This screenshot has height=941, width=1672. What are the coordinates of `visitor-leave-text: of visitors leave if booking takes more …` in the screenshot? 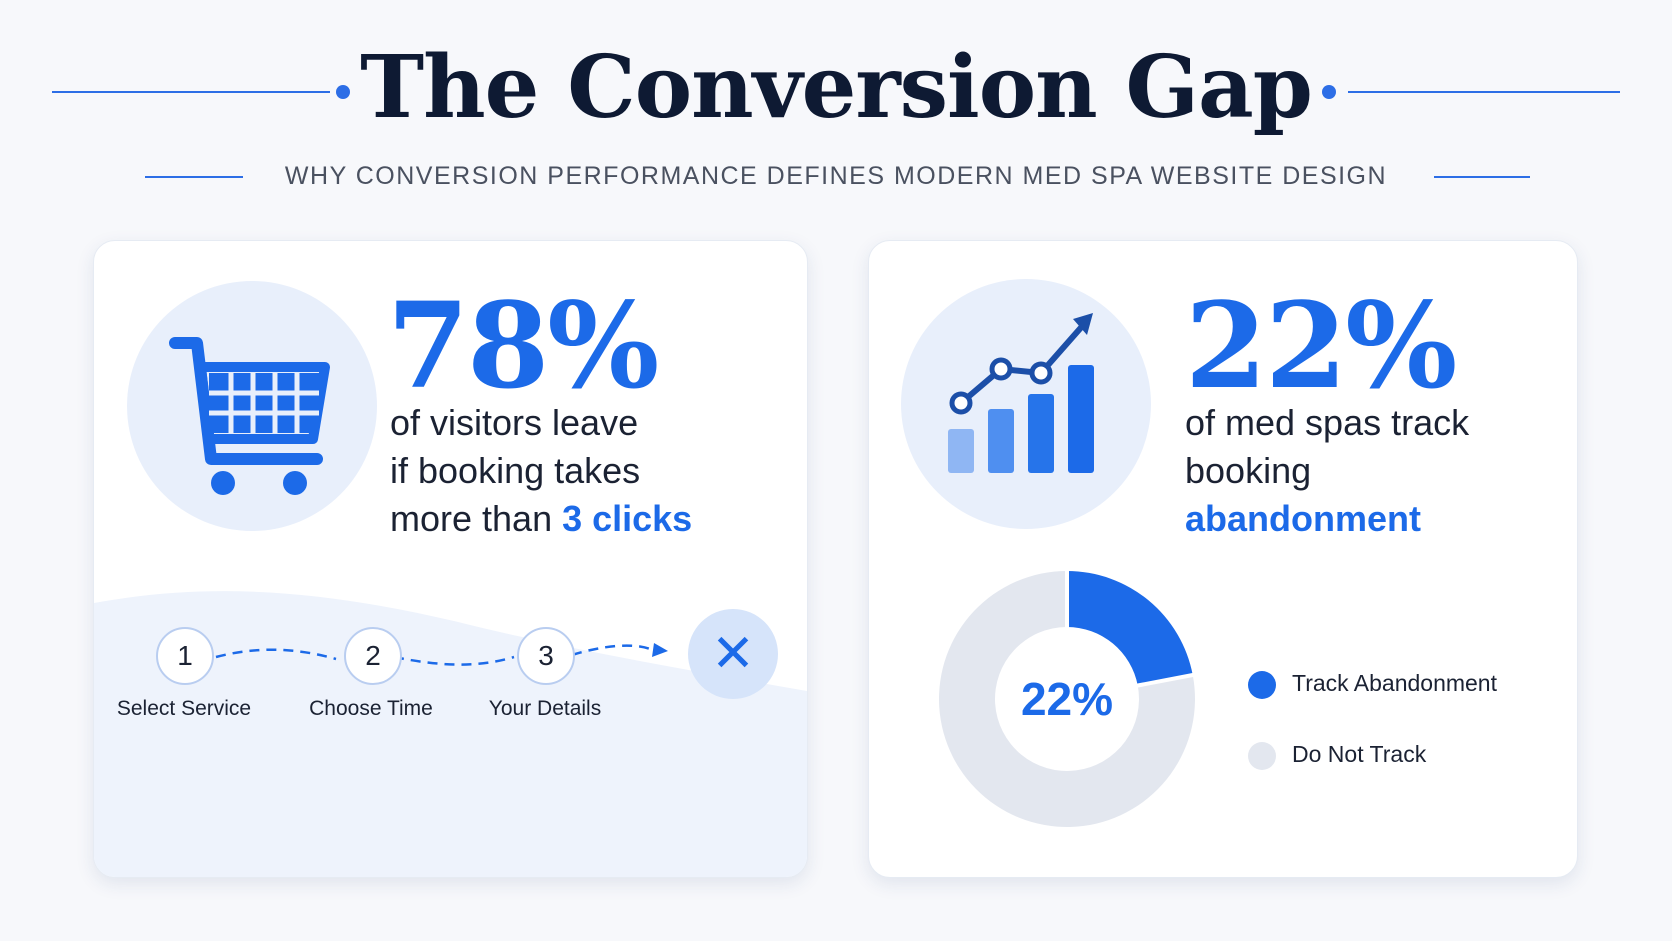 It's located at (541, 471).